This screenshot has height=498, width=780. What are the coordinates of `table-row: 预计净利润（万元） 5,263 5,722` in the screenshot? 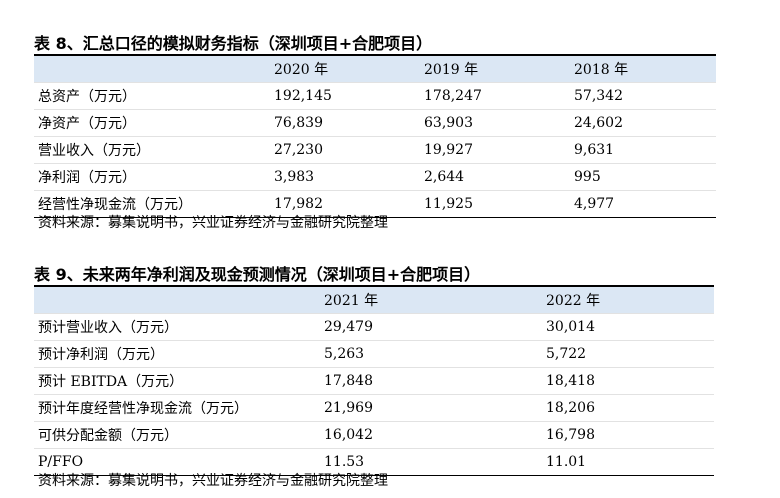 It's located at (374, 354).